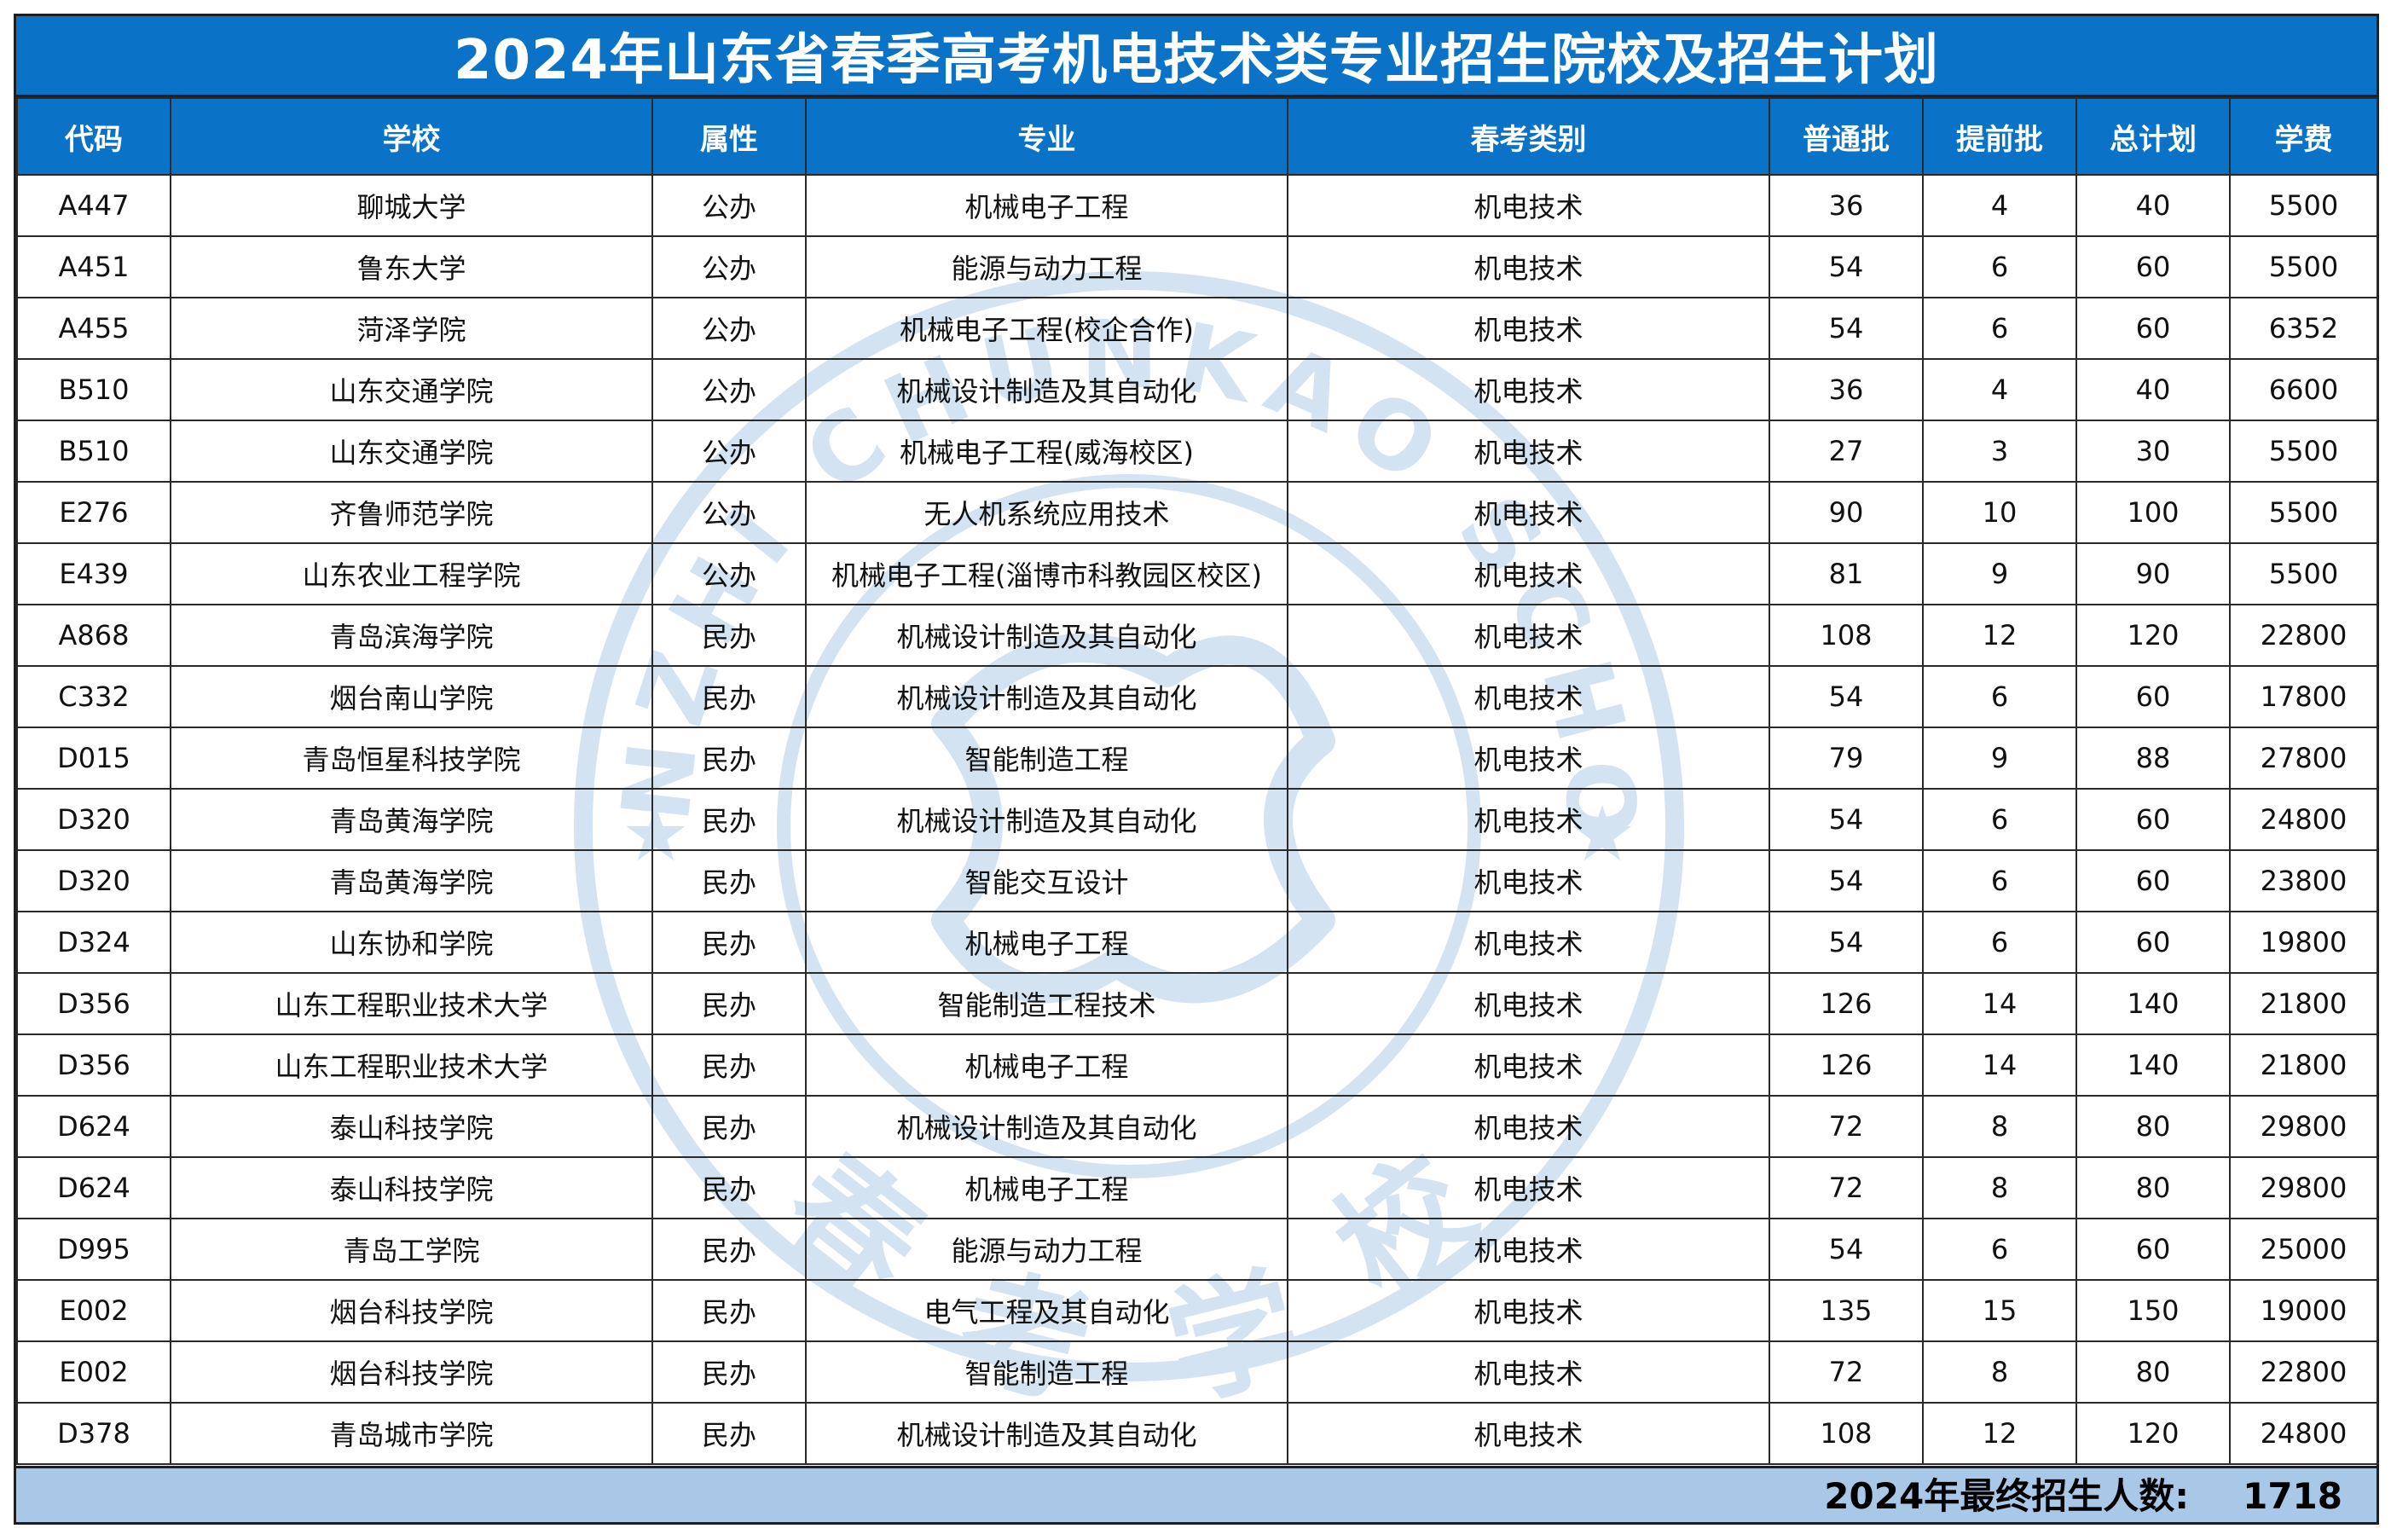 The height and width of the screenshot is (1540, 2391). I want to click on cell-school: 青岛工学院, so click(411, 1249).